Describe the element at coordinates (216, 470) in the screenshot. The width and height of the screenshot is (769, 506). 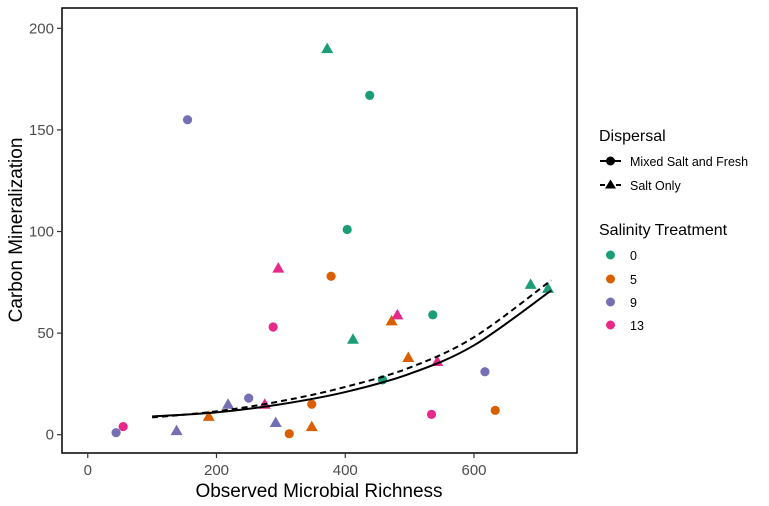
I see `x-tick-label: 200` at that location.